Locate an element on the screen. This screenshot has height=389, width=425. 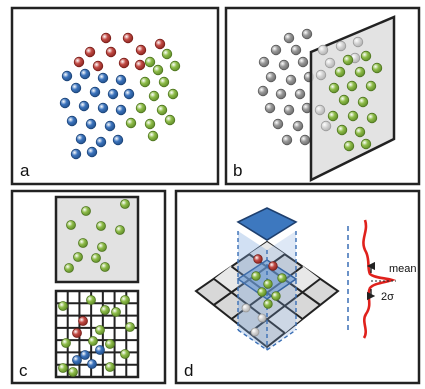
panel-d-mean-label: mean is located at coordinates (403, 269).